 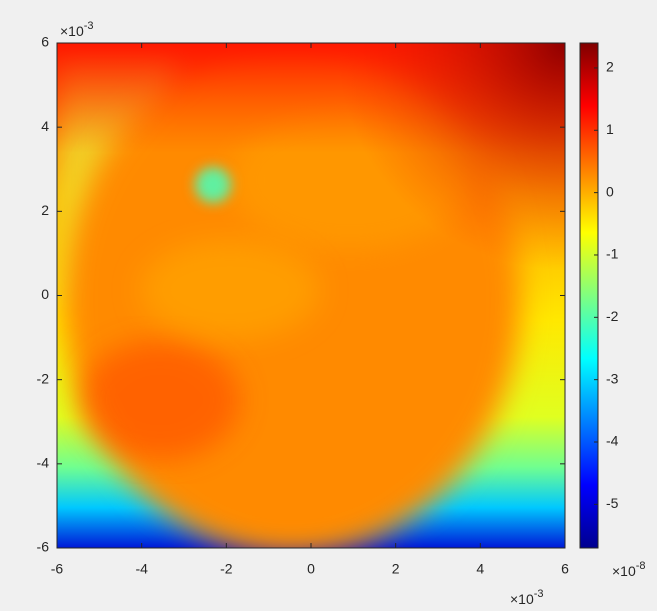 What do you see at coordinates (45, 210) in the screenshot?
I see `y-tick-label: 2` at bounding box center [45, 210].